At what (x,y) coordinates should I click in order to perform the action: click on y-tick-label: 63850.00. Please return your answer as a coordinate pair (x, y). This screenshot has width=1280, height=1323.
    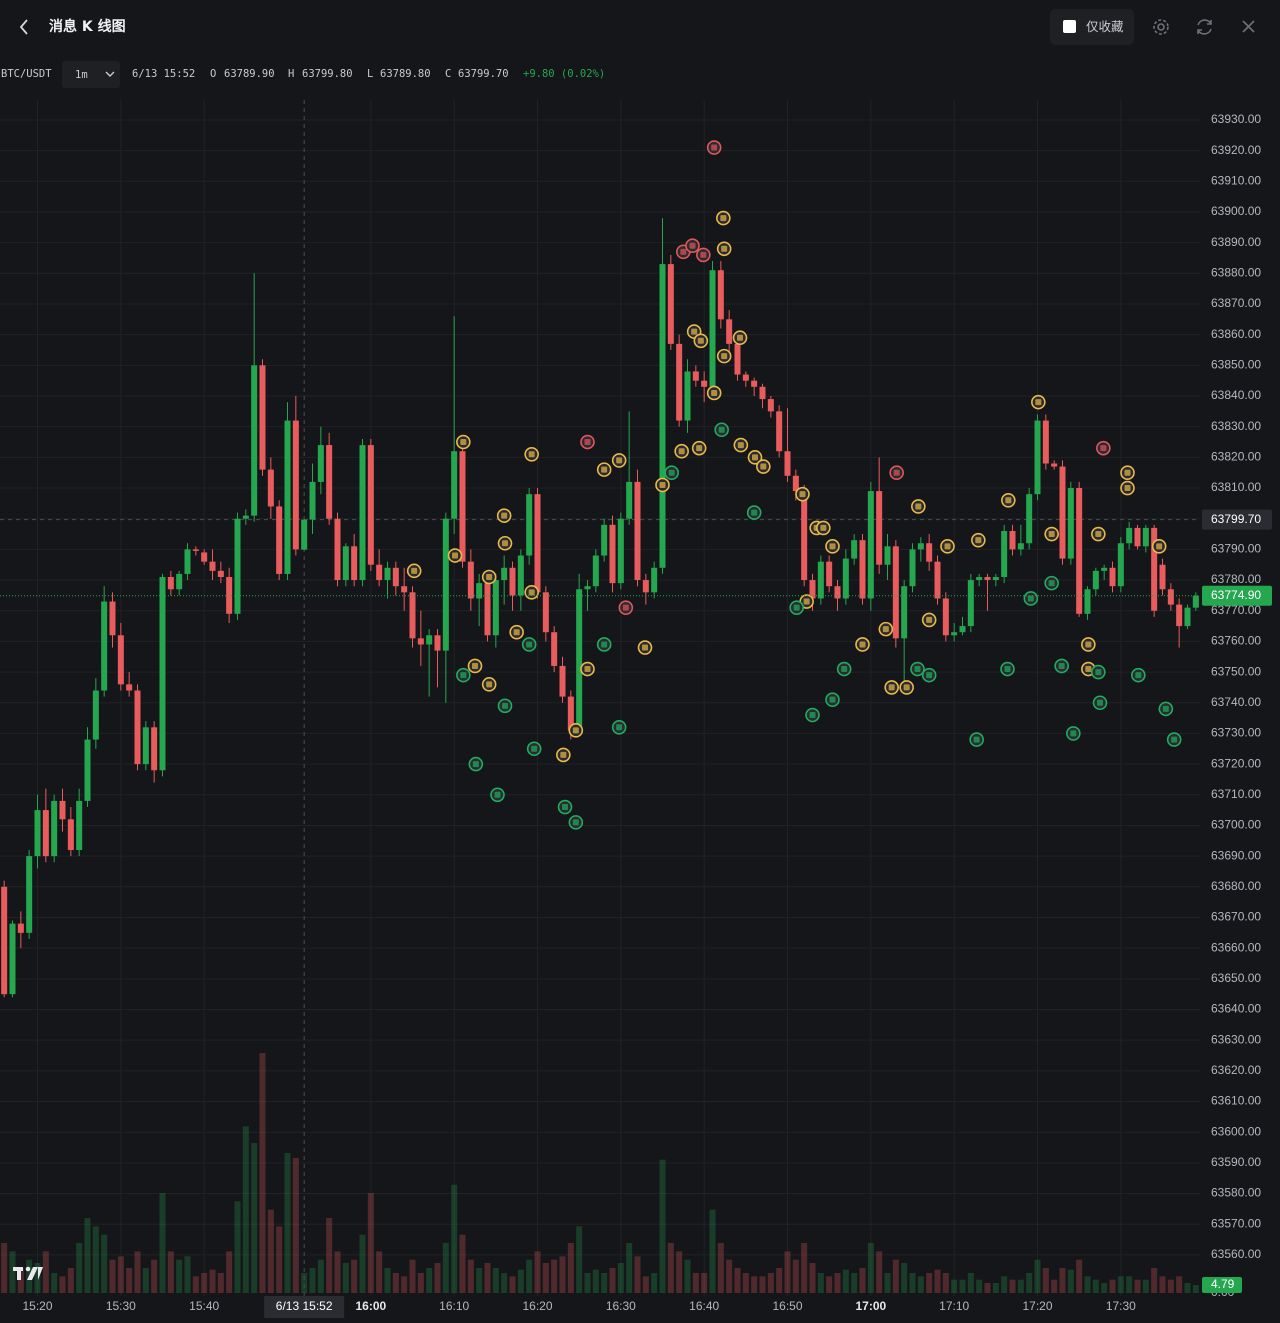
    Looking at the image, I should click on (1236, 365).